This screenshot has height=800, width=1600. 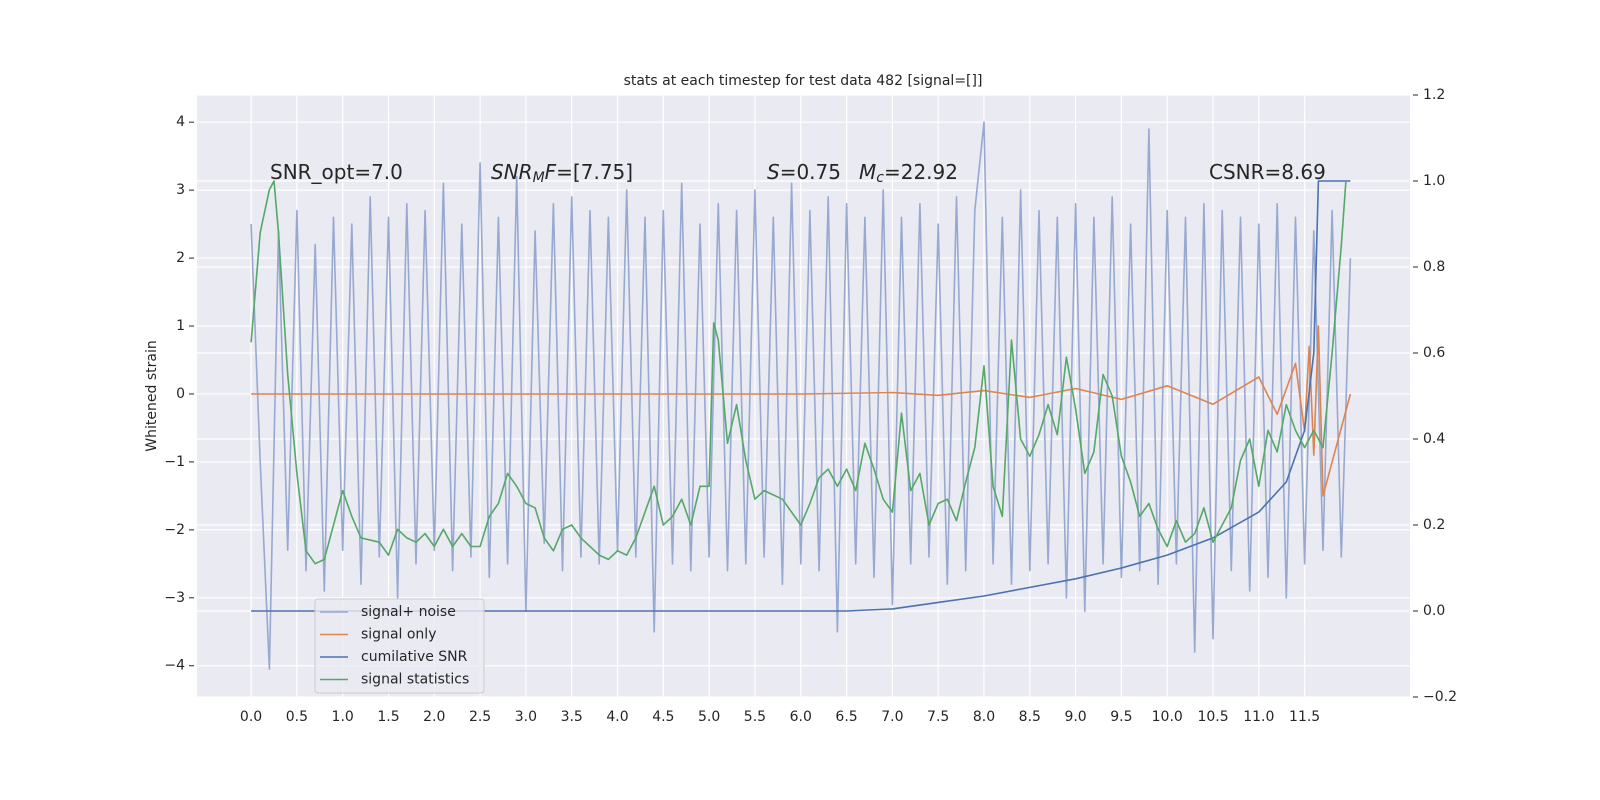 I want to click on x-tick-label: 8.0, so click(x=984, y=717).